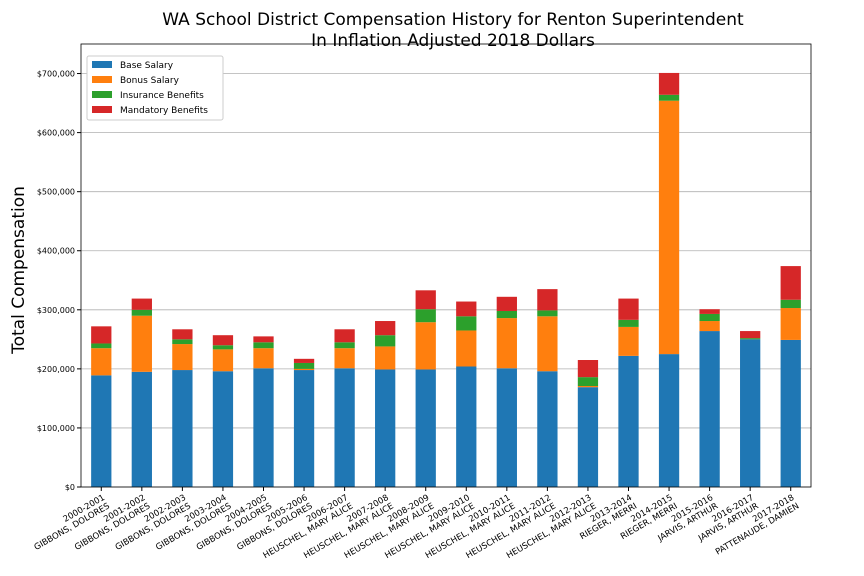  Describe the element at coordinates (56, 369) in the screenshot. I see `y-tick-label: $200,000` at that location.